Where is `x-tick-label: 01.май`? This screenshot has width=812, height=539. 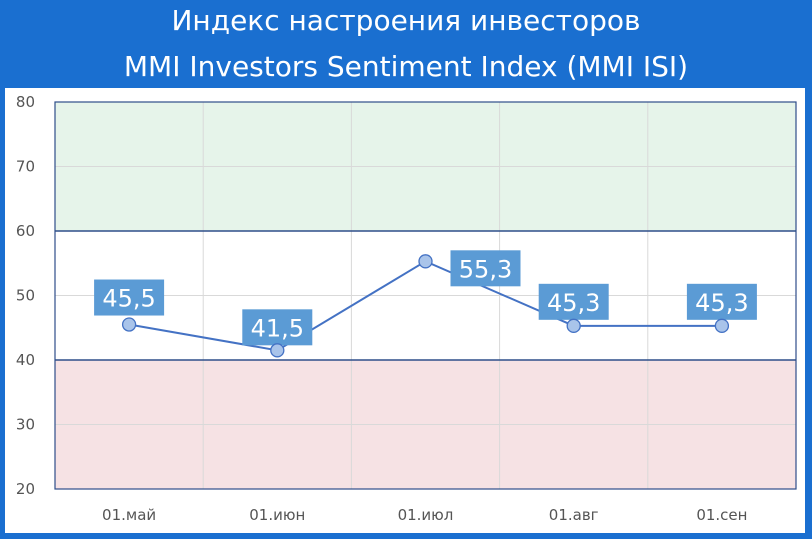
x-tick-label: 01.май is located at coordinates (129, 515).